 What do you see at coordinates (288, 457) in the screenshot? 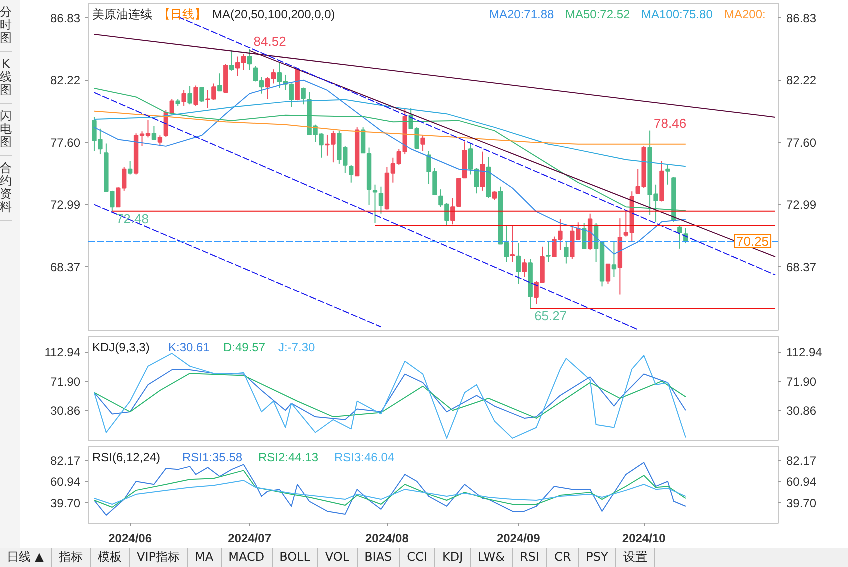
I see `series-label: RSI2:44.13` at bounding box center [288, 457].